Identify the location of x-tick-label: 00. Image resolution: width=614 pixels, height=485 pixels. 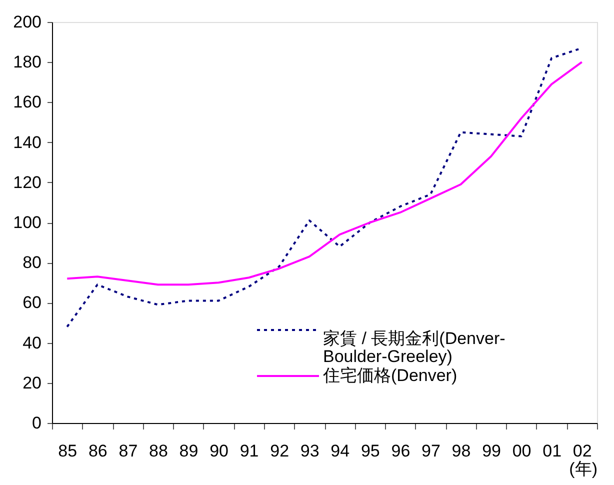
(522, 451).